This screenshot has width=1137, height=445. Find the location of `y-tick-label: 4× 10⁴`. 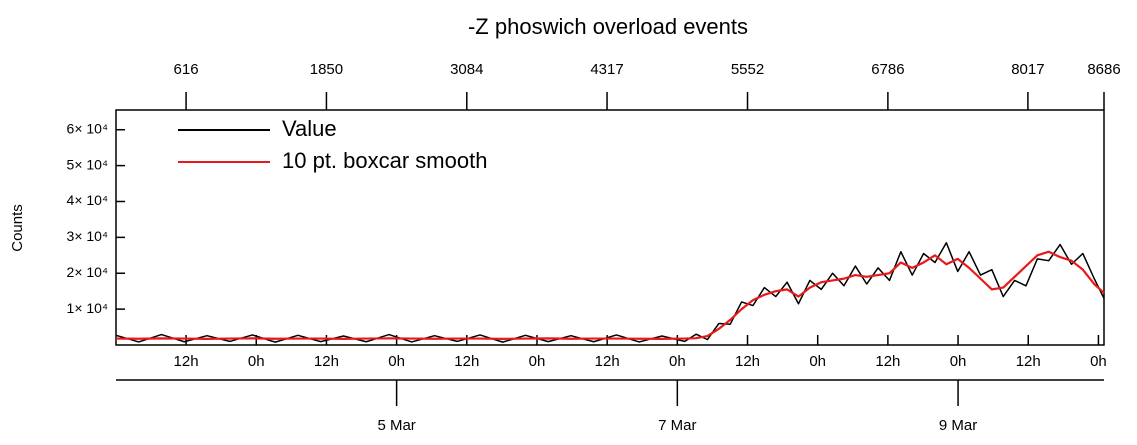

y-tick-label: 4× 10⁴ is located at coordinates (87, 200).